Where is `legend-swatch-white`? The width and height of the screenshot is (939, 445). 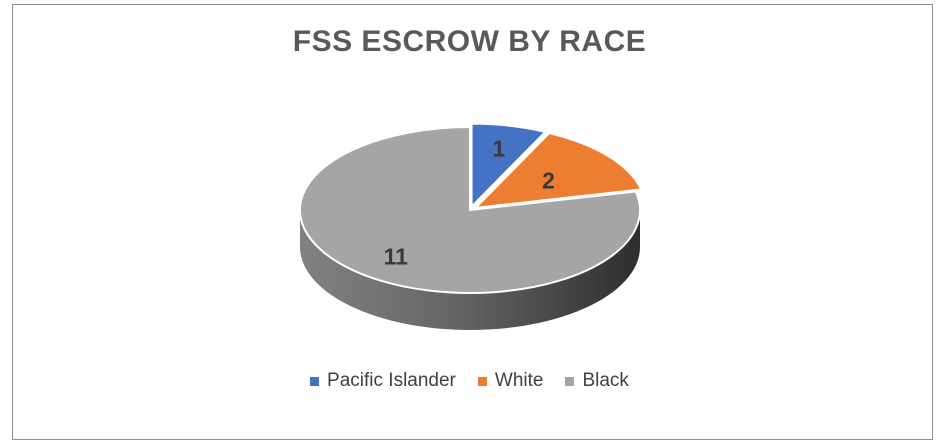 legend-swatch-white is located at coordinates (482, 381).